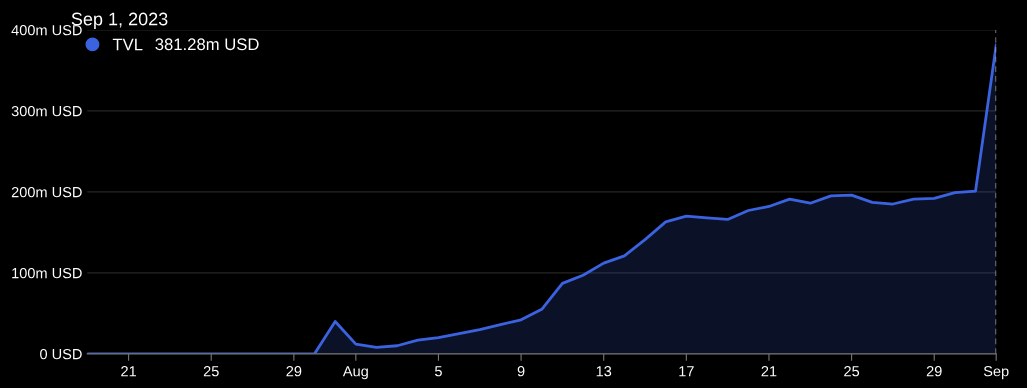  What do you see at coordinates (438, 371) in the screenshot?
I see `x-tick-label: 5` at bounding box center [438, 371].